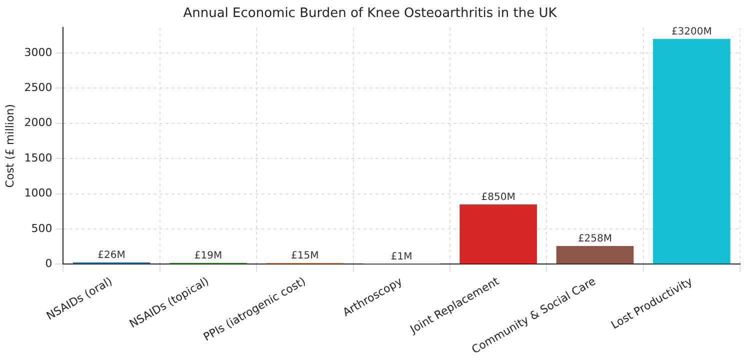 The image size is (750, 360). I want to click on y-tick-label: 1500, so click(38, 157).